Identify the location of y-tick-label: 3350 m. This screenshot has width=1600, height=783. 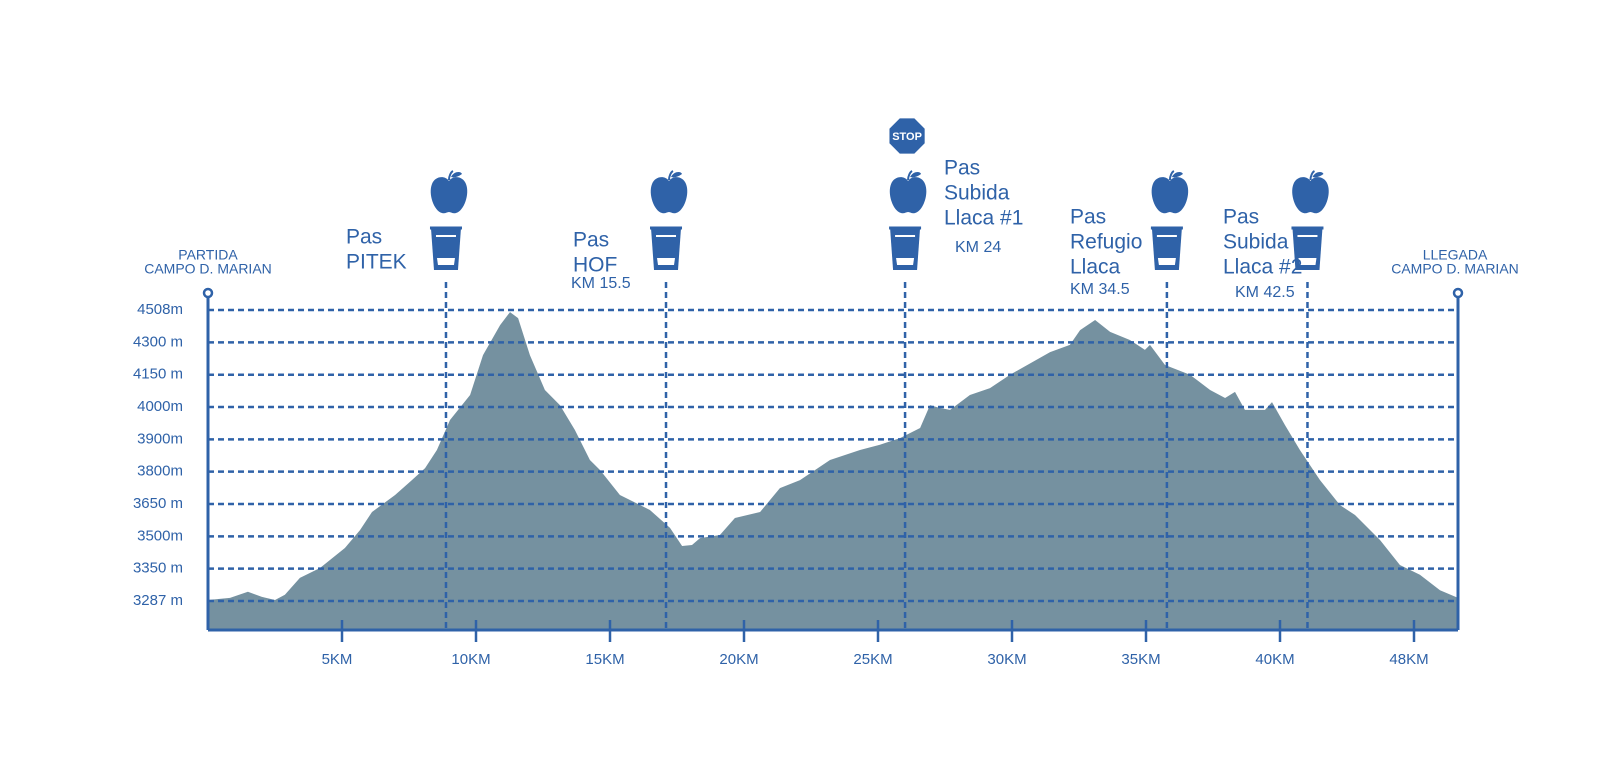
(158, 568).